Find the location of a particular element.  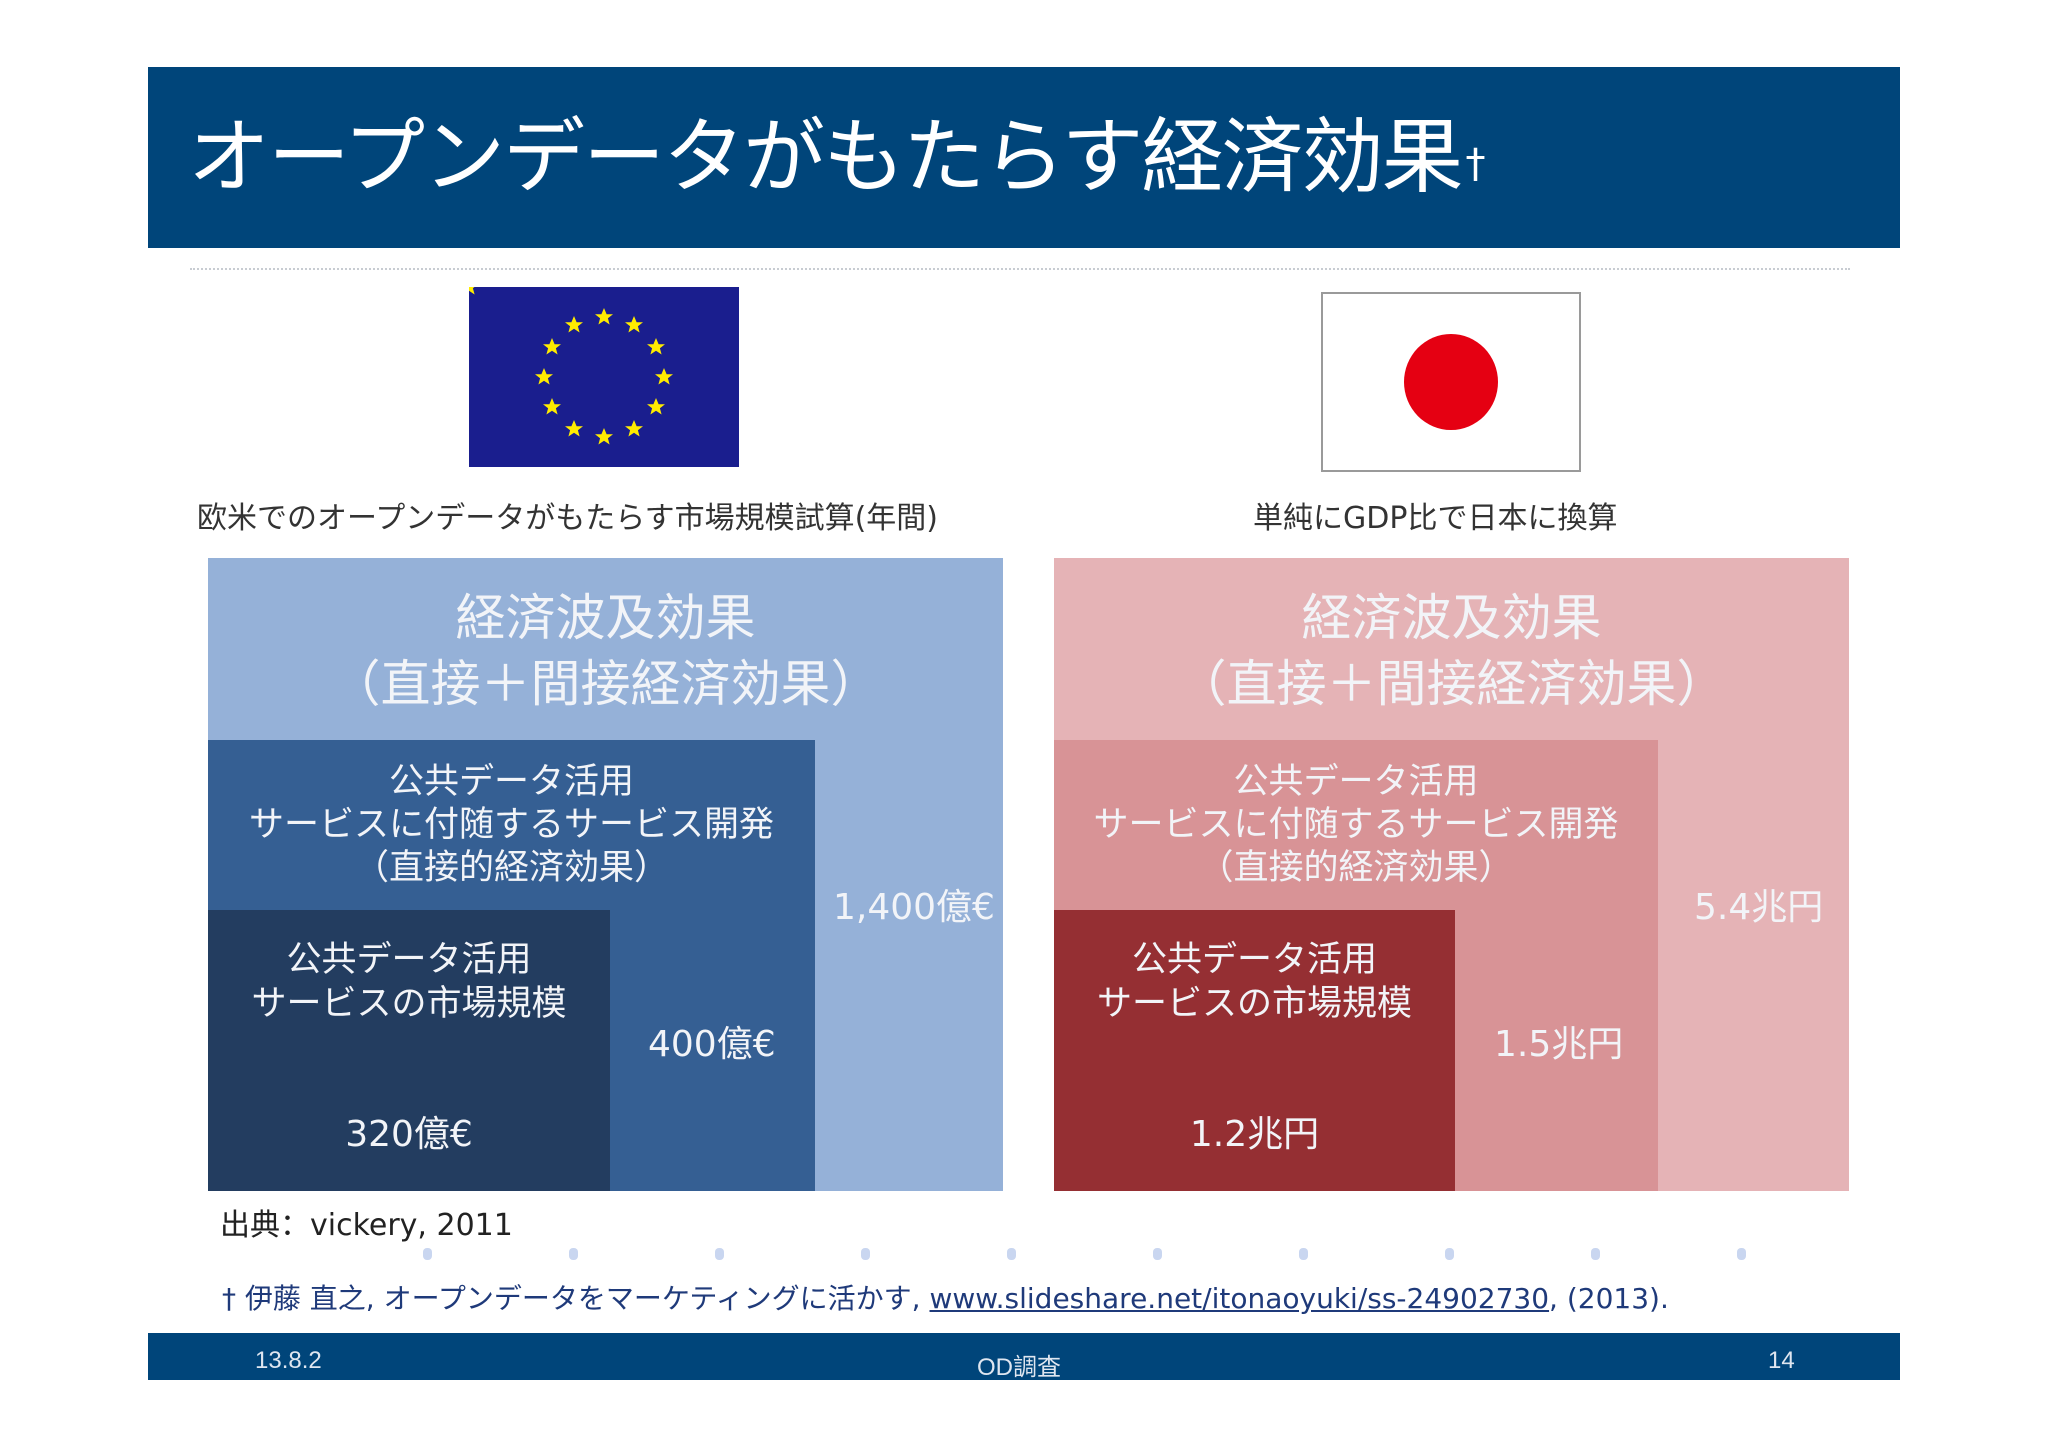

eu-stars-icon is located at coordinates (566, 361).